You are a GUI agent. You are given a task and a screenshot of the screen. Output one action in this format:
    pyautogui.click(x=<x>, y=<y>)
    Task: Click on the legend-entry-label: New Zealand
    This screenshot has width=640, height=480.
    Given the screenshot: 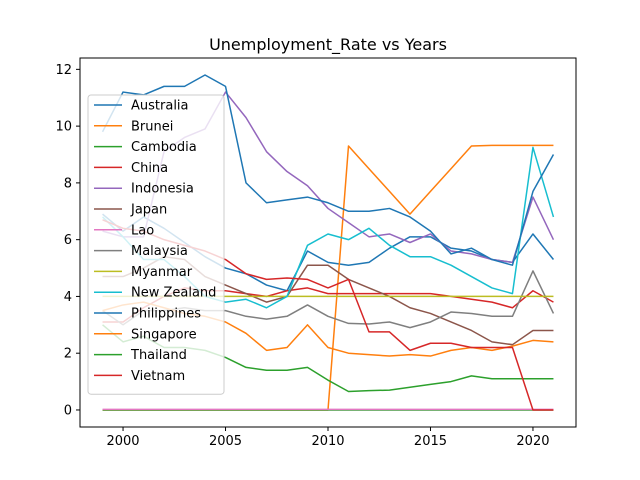 What is the action you would take?
    pyautogui.click(x=173, y=293)
    